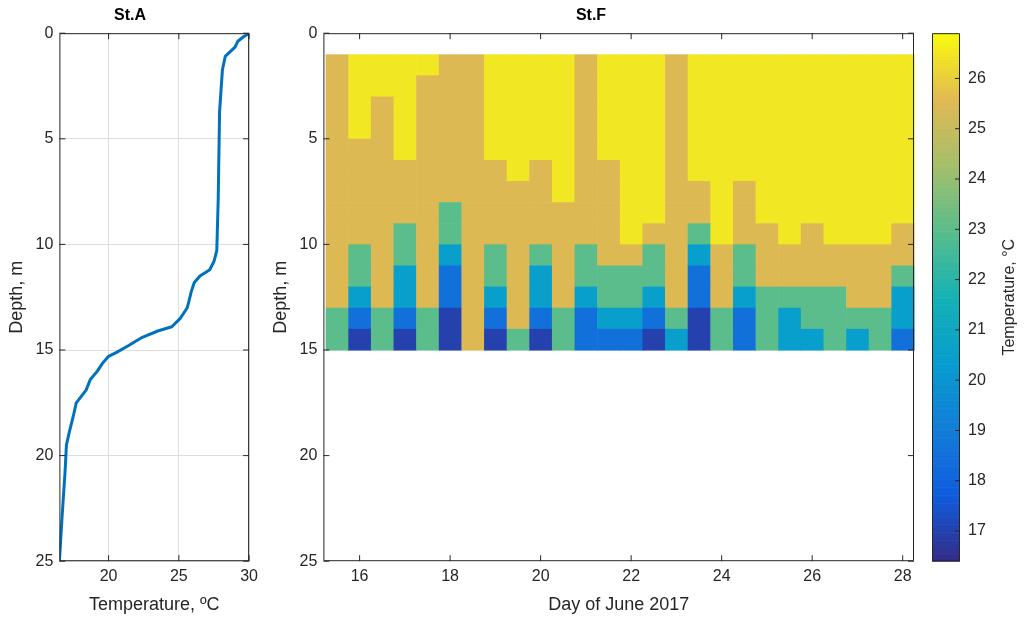 The image size is (1027, 624). What do you see at coordinates (721, 576) in the screenshot?
I see `x-tick-label: 24` at bounding box center [721, 576].